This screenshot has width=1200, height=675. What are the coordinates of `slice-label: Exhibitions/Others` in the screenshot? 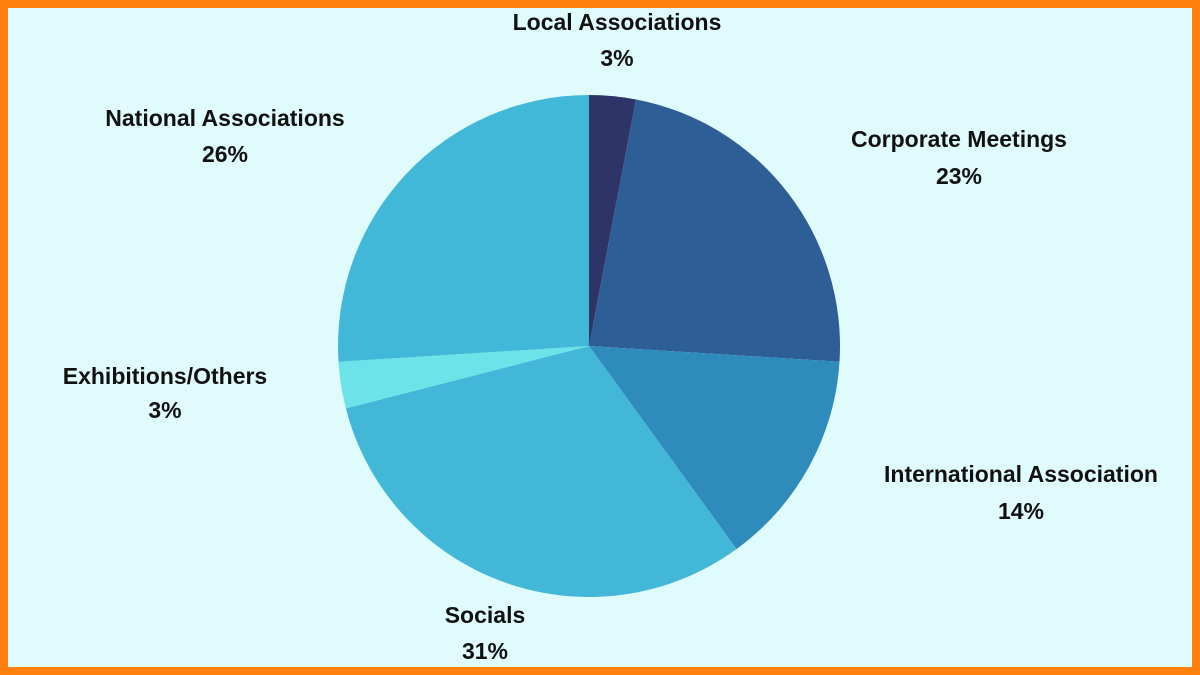 It's located at (165, 376).